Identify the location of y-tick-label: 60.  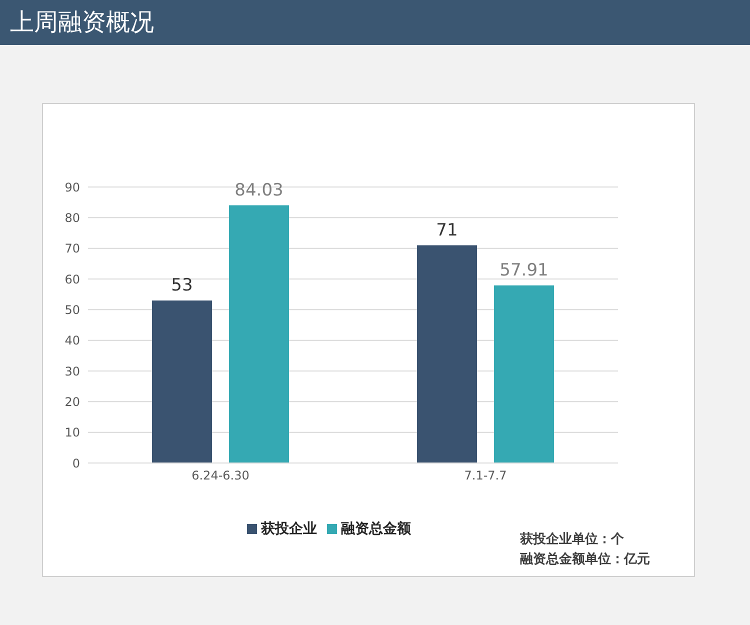
(72, 279).